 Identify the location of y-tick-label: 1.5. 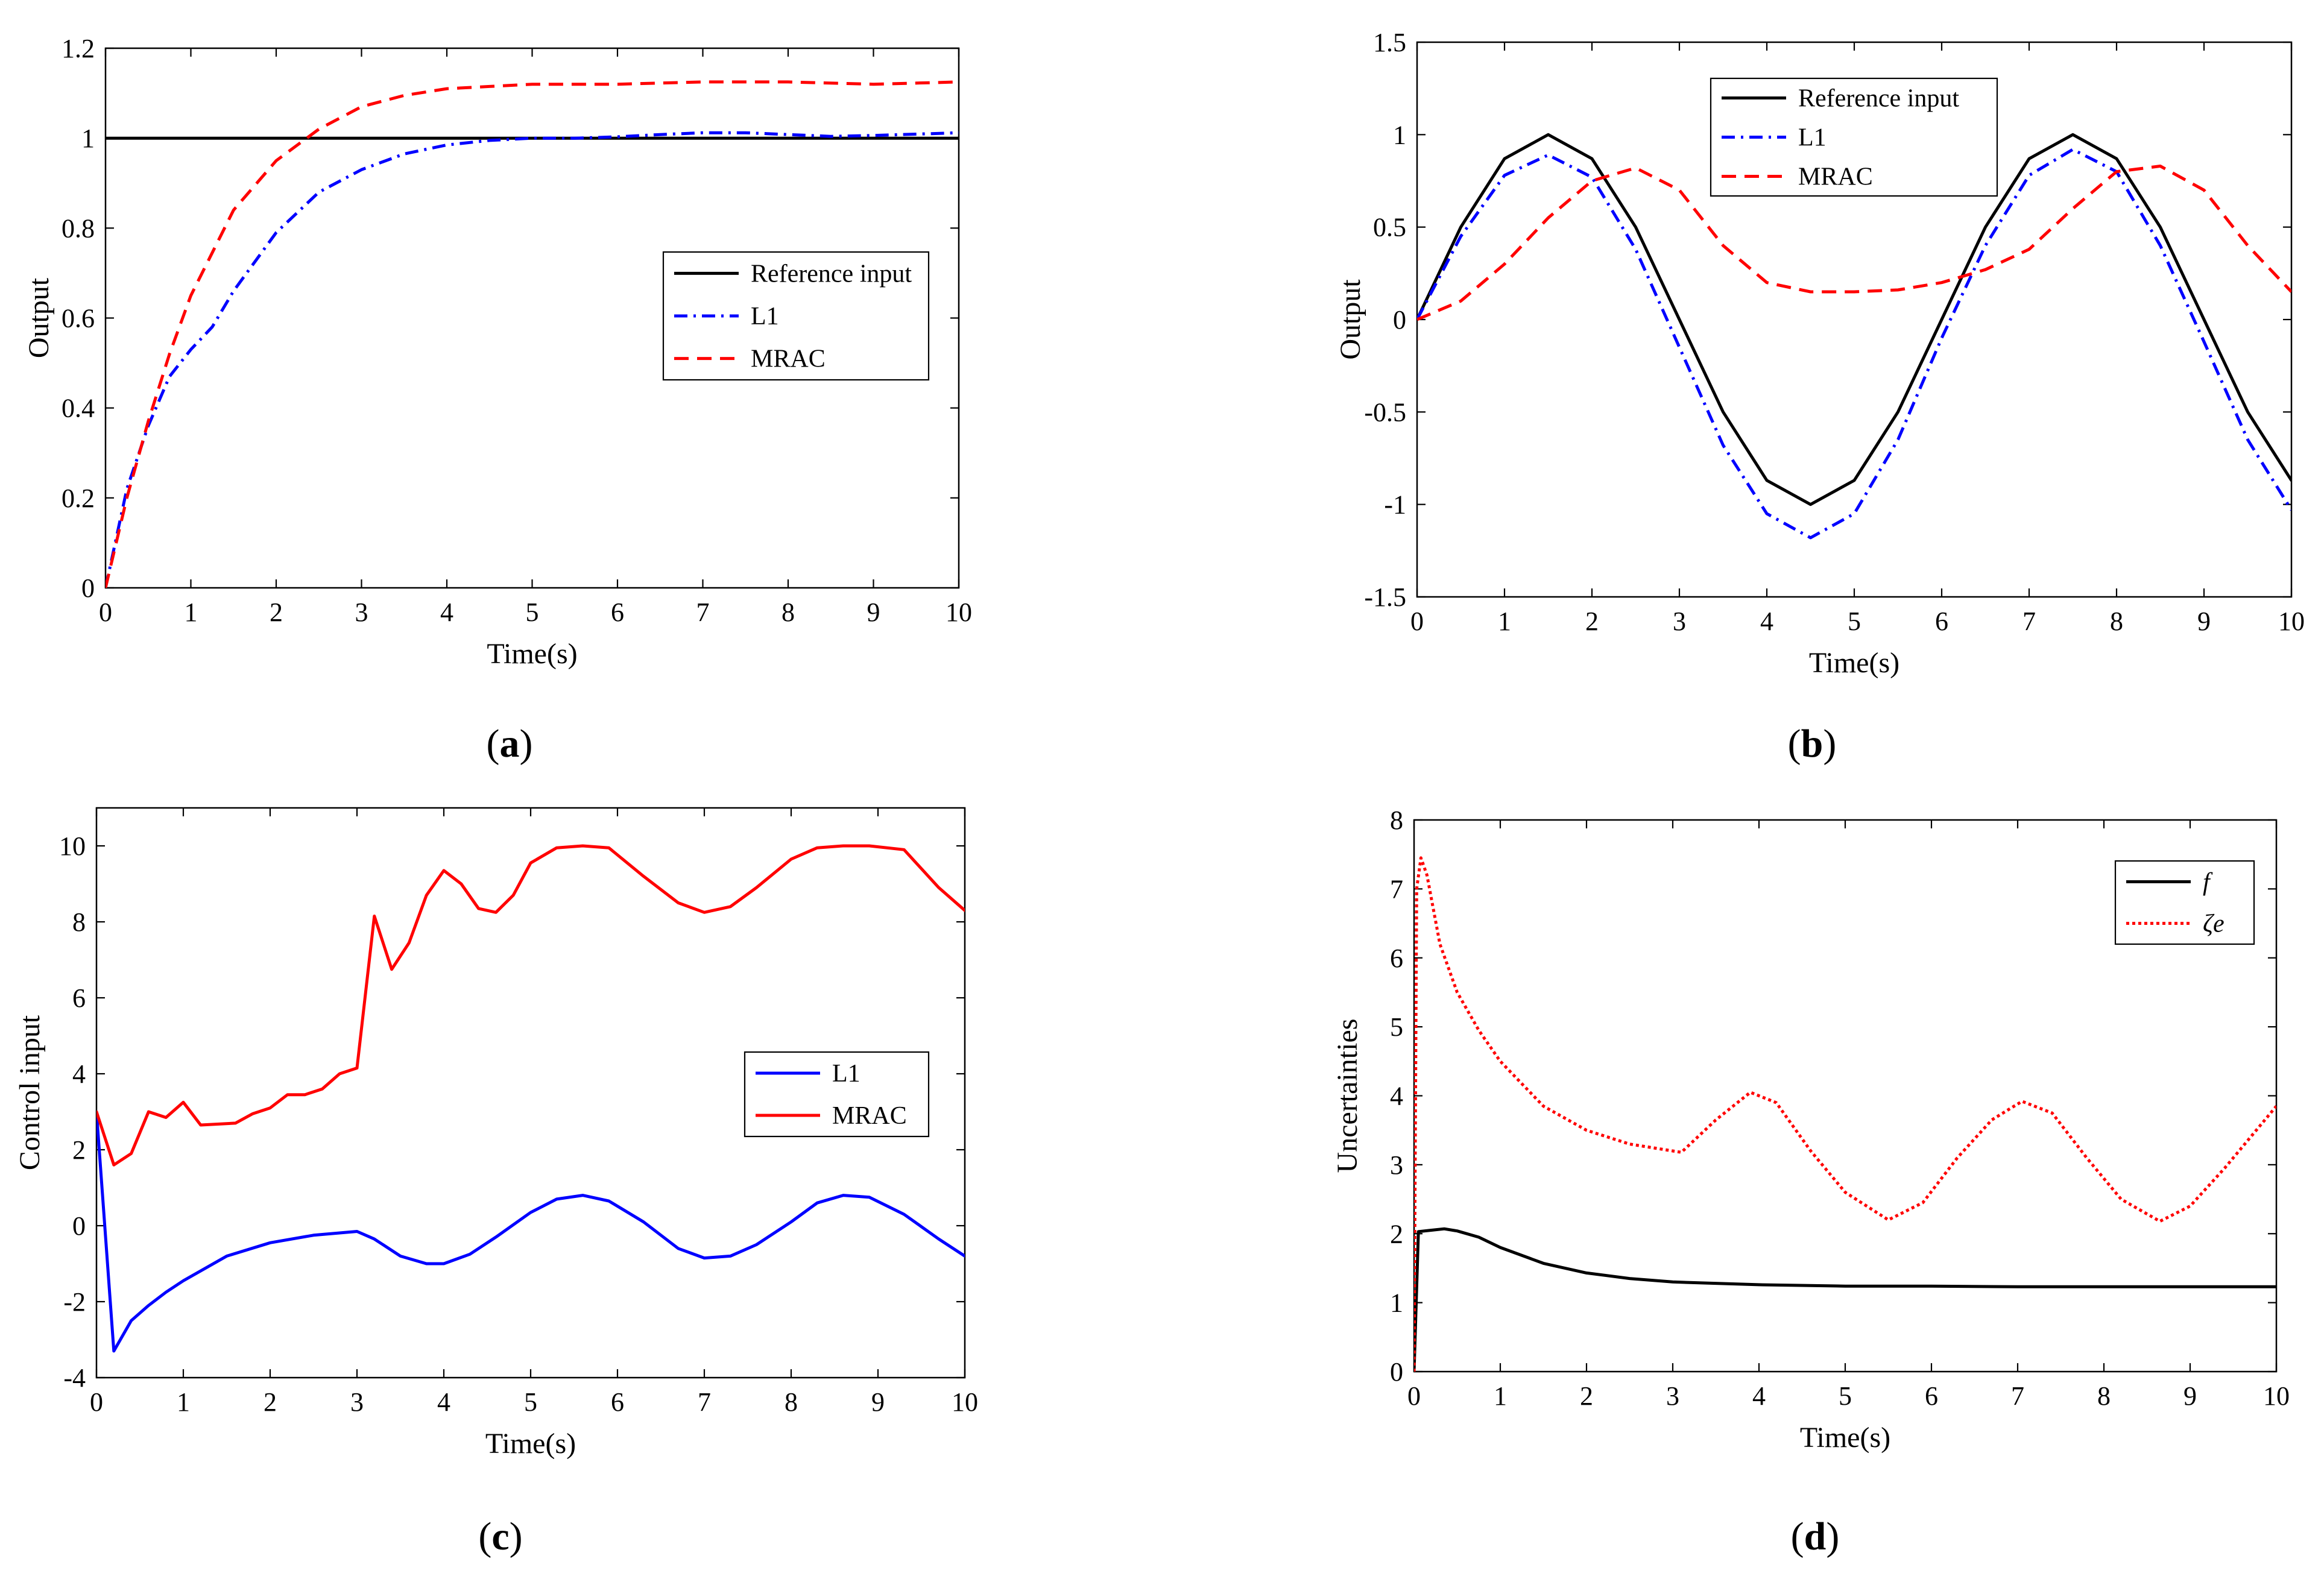
(1389, 42).